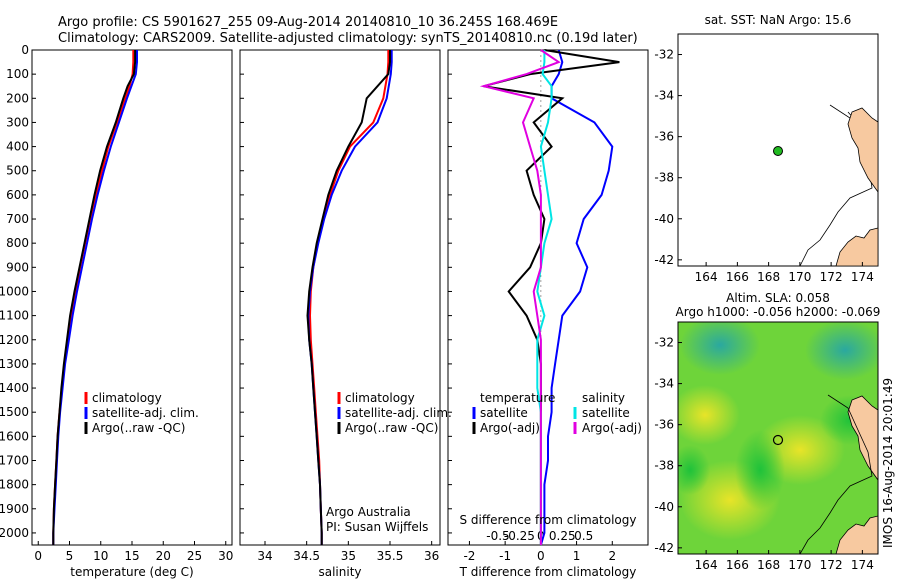  I want to click on map-y-tick-label: -34, so click(664, 96).